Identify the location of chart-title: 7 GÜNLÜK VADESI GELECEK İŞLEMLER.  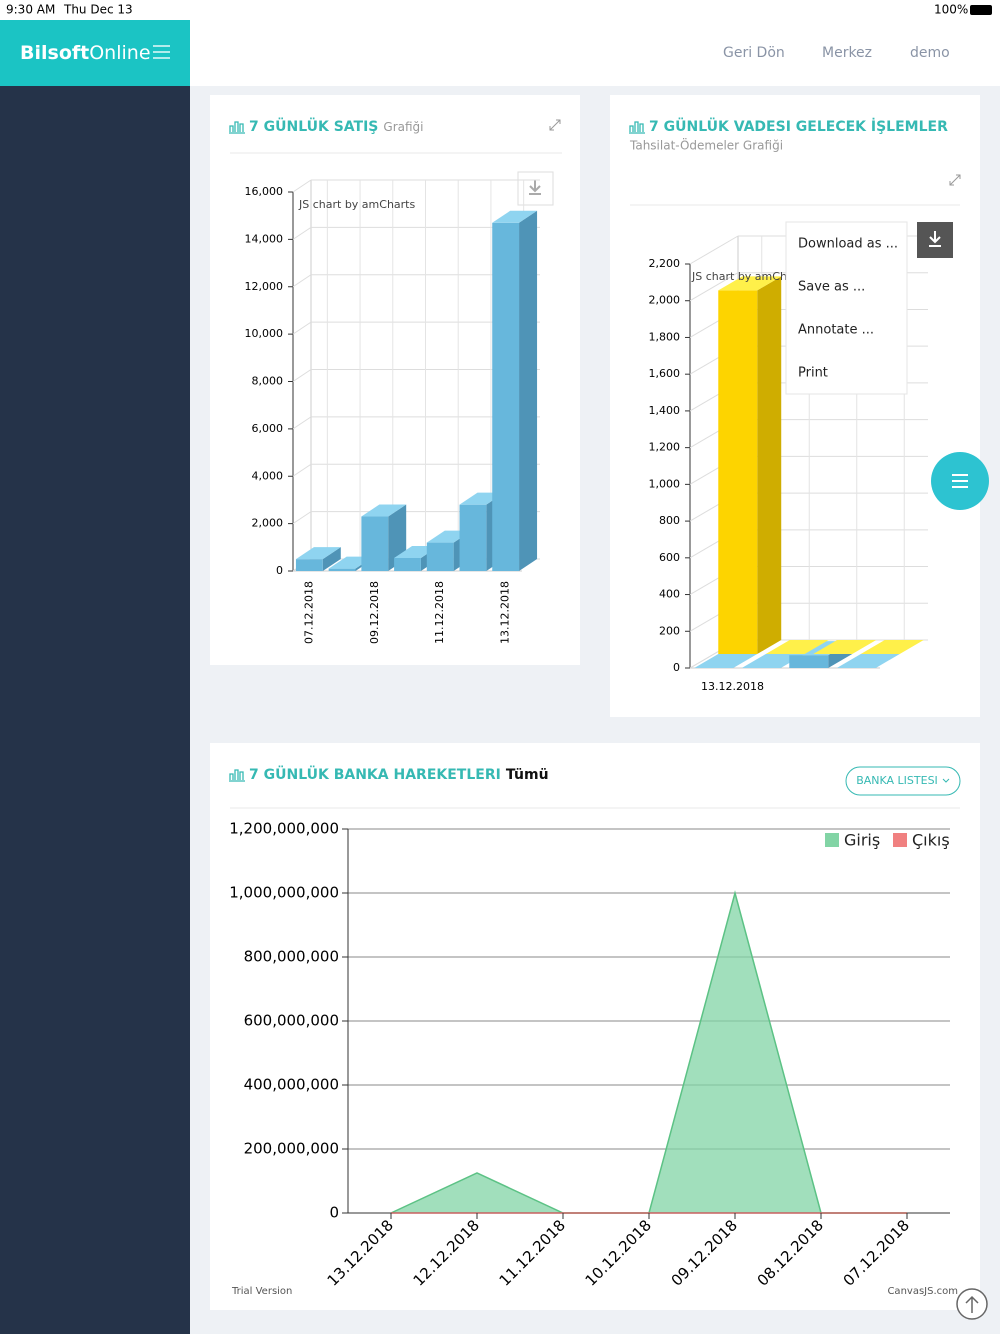
(798, 126).